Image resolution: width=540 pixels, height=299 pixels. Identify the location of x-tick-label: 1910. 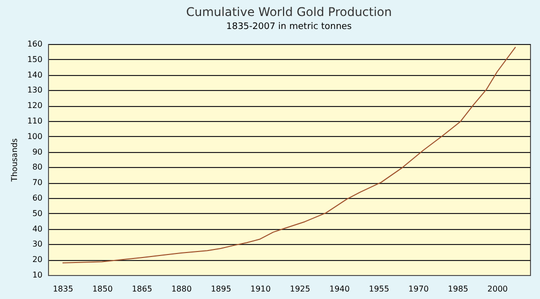
(260, 289).